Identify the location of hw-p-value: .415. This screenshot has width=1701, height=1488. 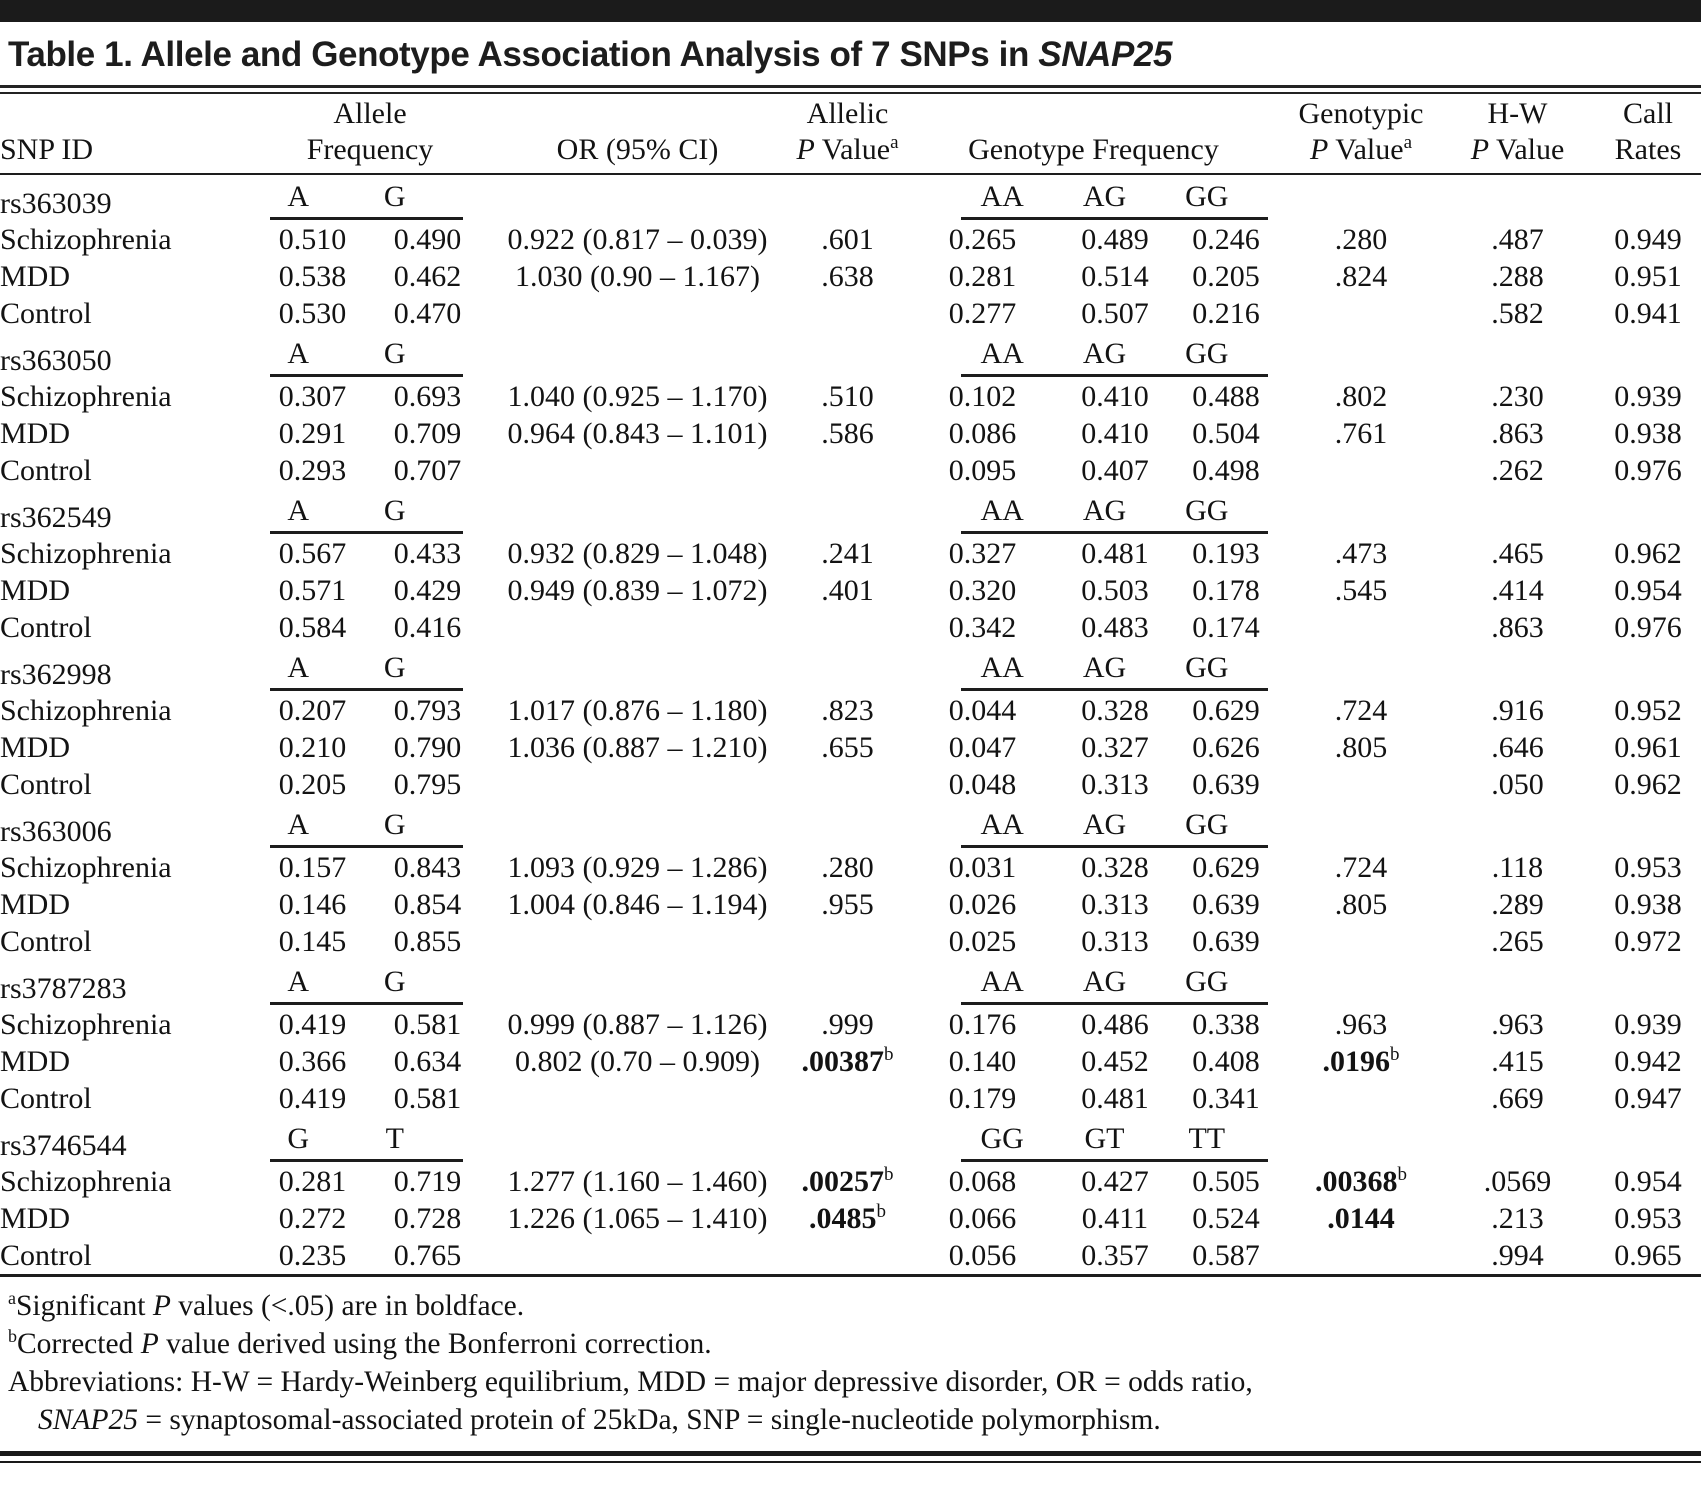
(1517, 1061).